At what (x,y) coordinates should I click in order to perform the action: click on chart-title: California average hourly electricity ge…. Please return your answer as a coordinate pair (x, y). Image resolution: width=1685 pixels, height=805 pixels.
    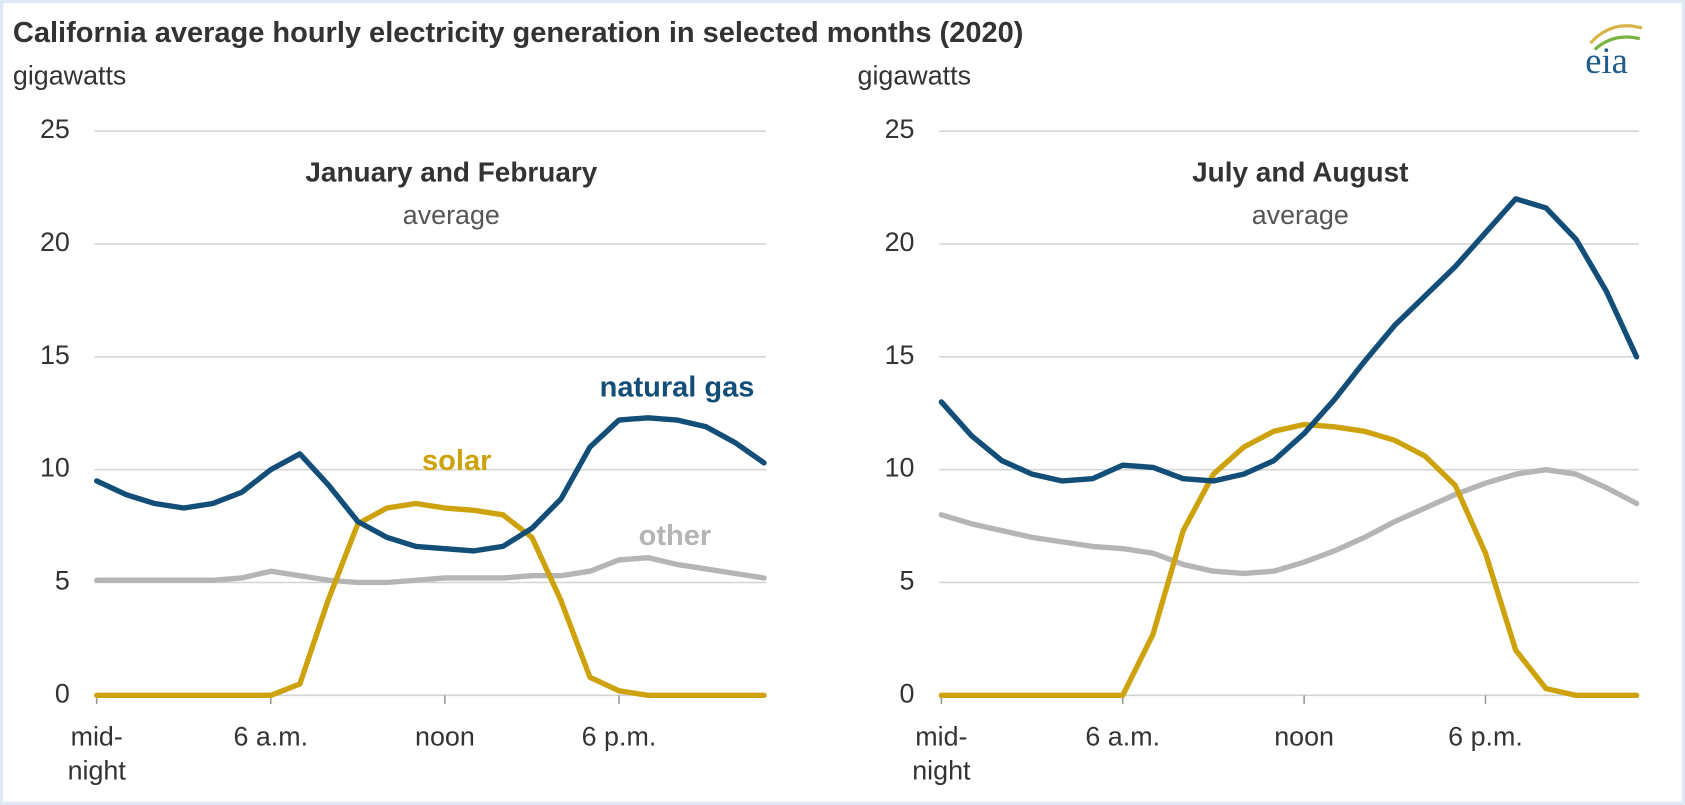
    Looking at the image, I should click on (518, 33).